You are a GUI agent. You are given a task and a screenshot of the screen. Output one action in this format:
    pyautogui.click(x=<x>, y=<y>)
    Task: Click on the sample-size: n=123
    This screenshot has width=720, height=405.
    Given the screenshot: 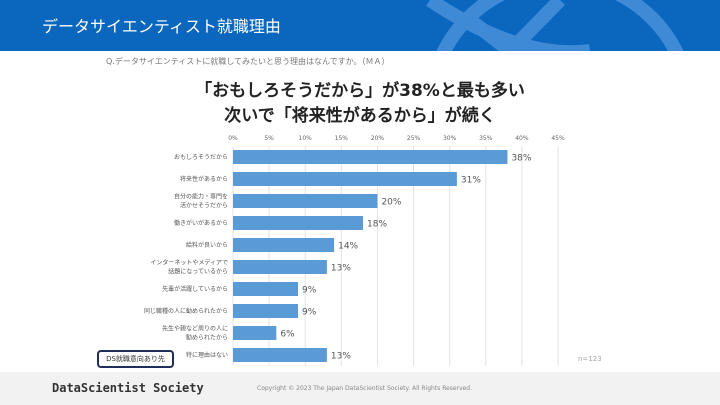 What is the action you would take?
    pyautogui.click(x=590, y=359)
    